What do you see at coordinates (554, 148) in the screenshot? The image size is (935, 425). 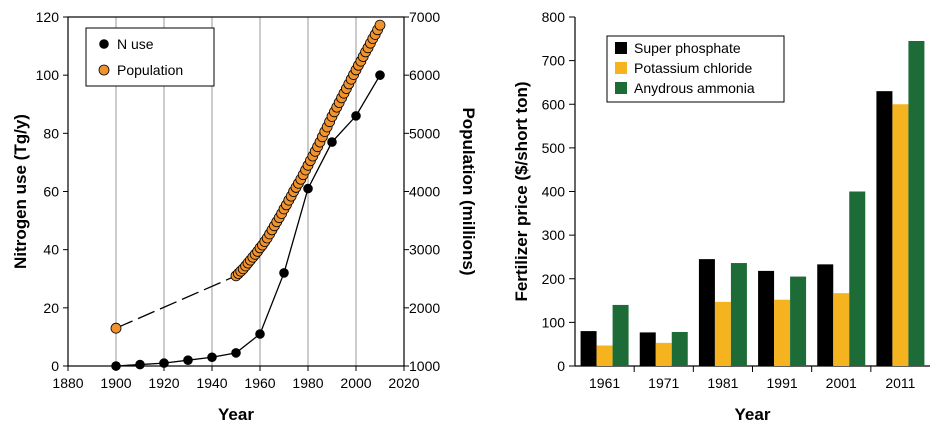 I see `y-tick-label: 500` at bounding box center [554, 148].